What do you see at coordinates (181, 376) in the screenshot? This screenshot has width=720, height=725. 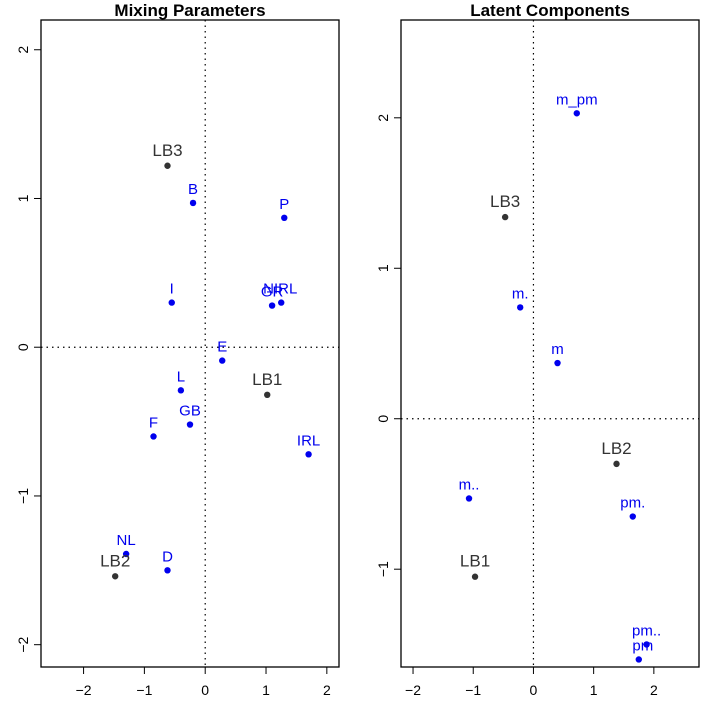 I see `point-label: L` at bounding box center [181, 376].